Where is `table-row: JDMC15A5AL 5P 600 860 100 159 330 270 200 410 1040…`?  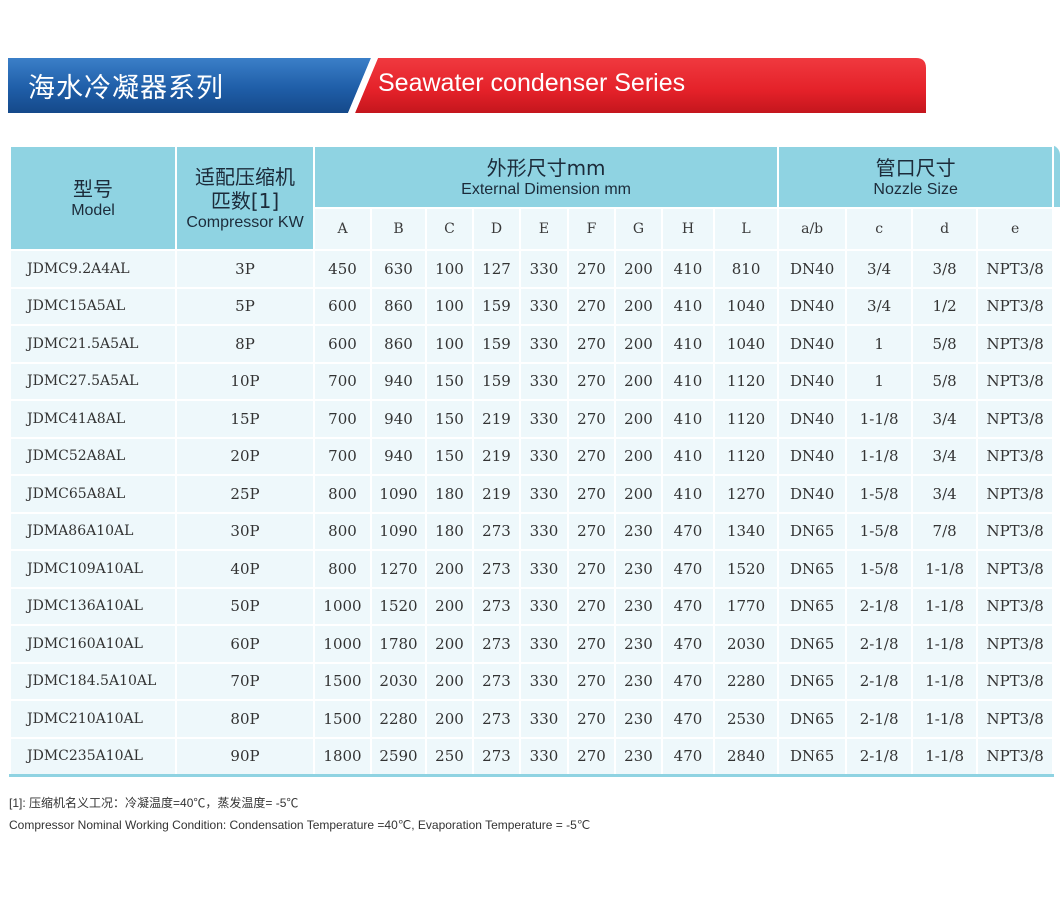
table-row: JDMC15A5AL 5P 600 860 100 159 330 270 200 410 1040… is located at coordinates (531, 307).